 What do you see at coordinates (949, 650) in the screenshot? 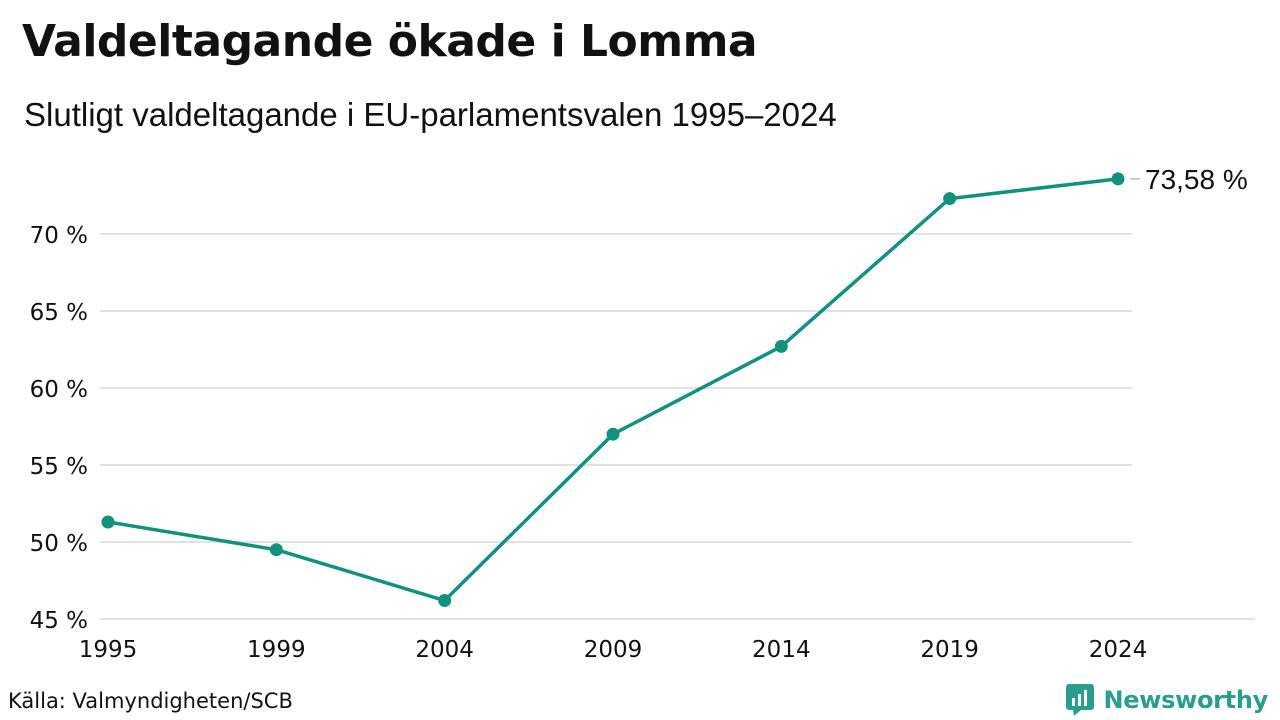
I see `x-tick-label: 2019` at bounding box center [949, 650].